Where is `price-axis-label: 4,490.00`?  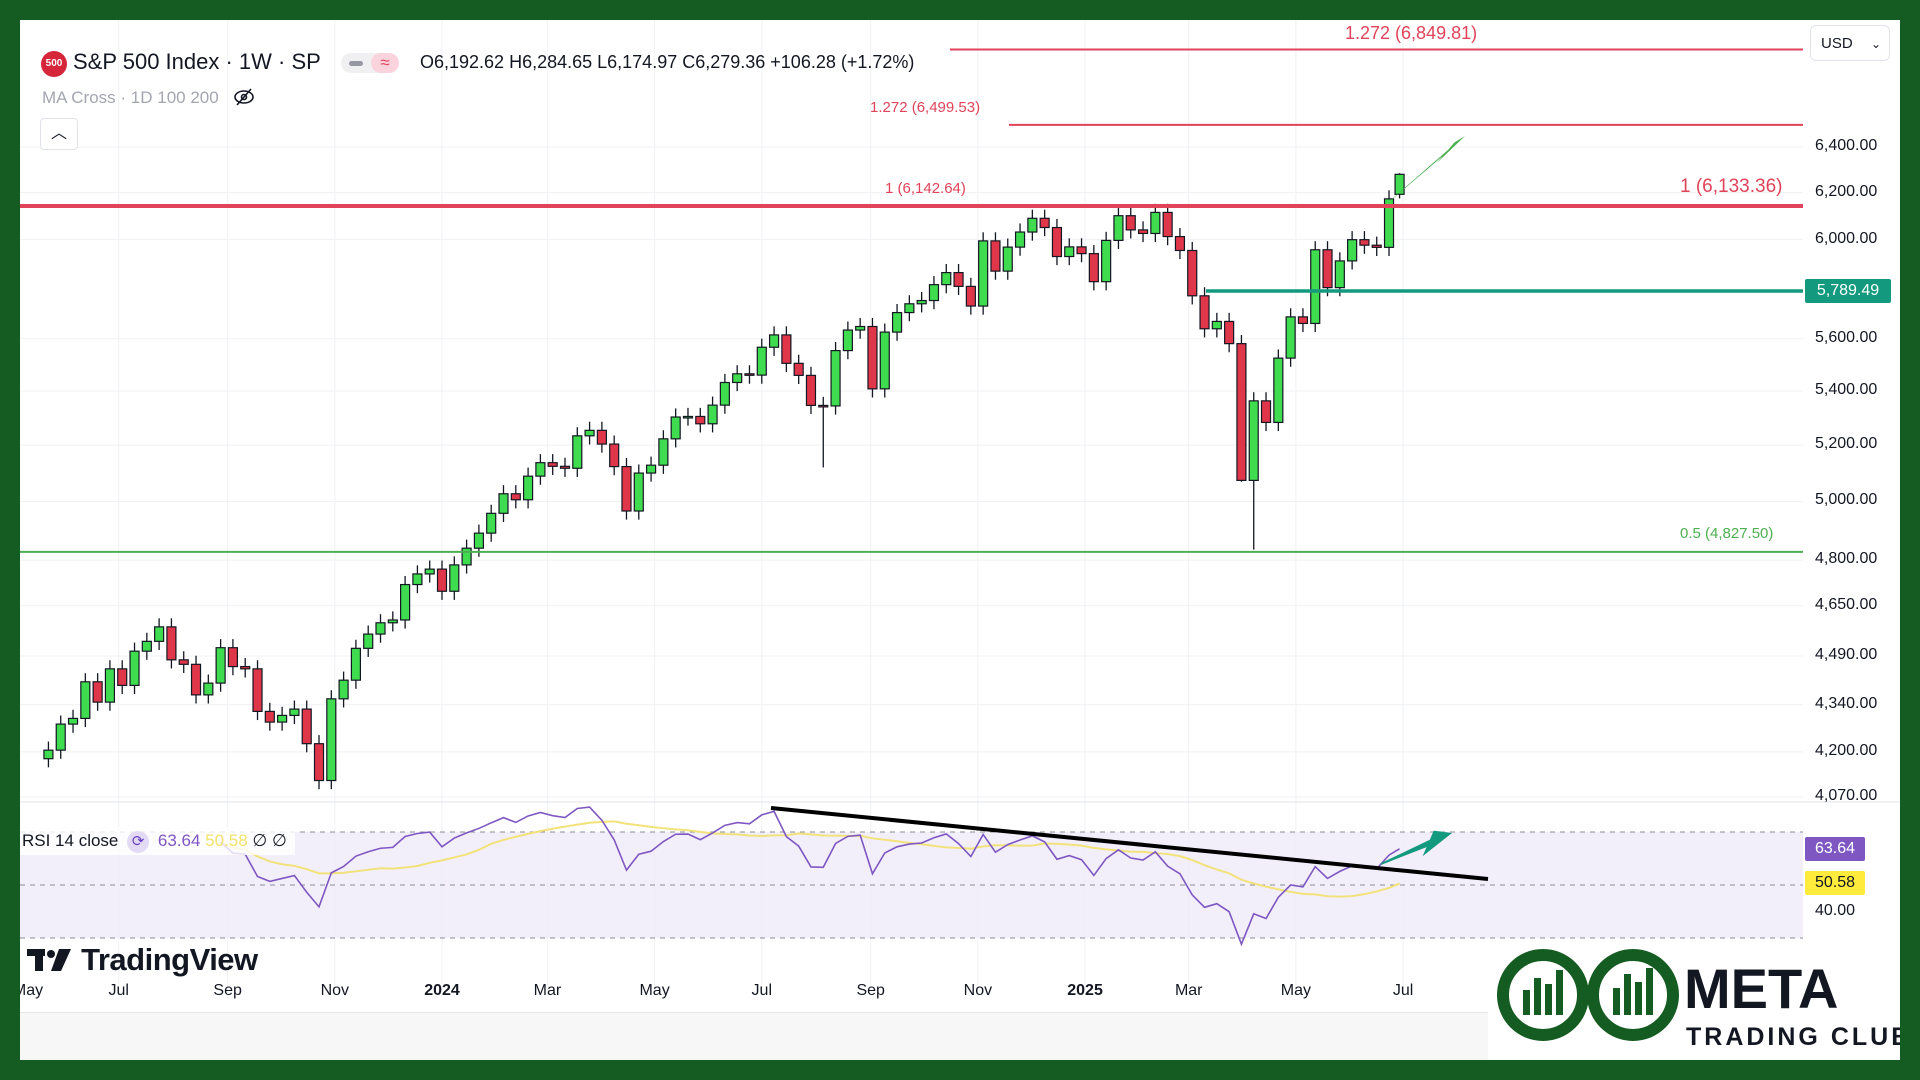
price-axis-label: 4,490.00 is located at coordinates (1846, 654).